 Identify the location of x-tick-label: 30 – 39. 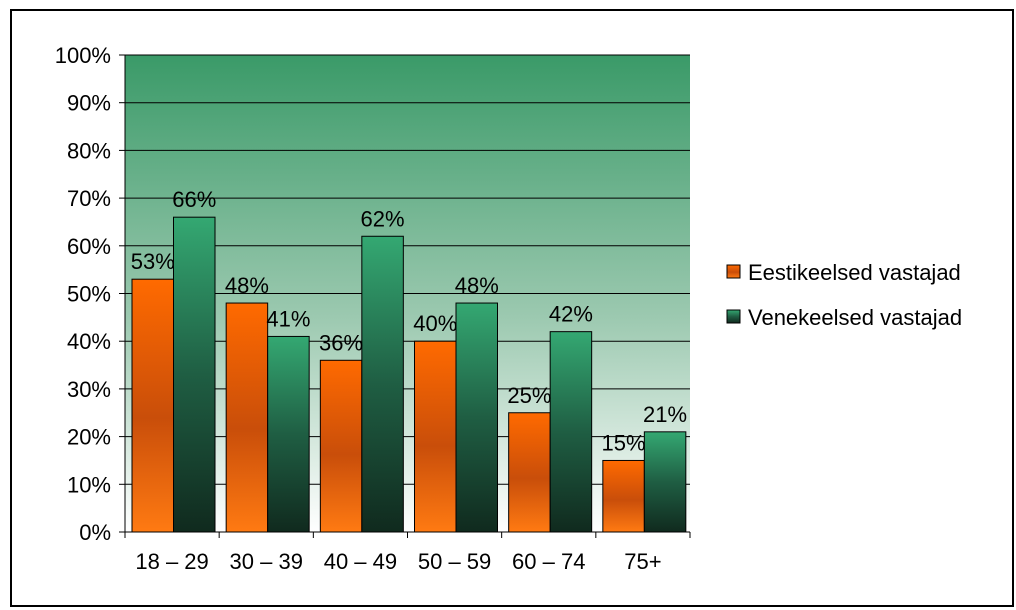
(266, 561).